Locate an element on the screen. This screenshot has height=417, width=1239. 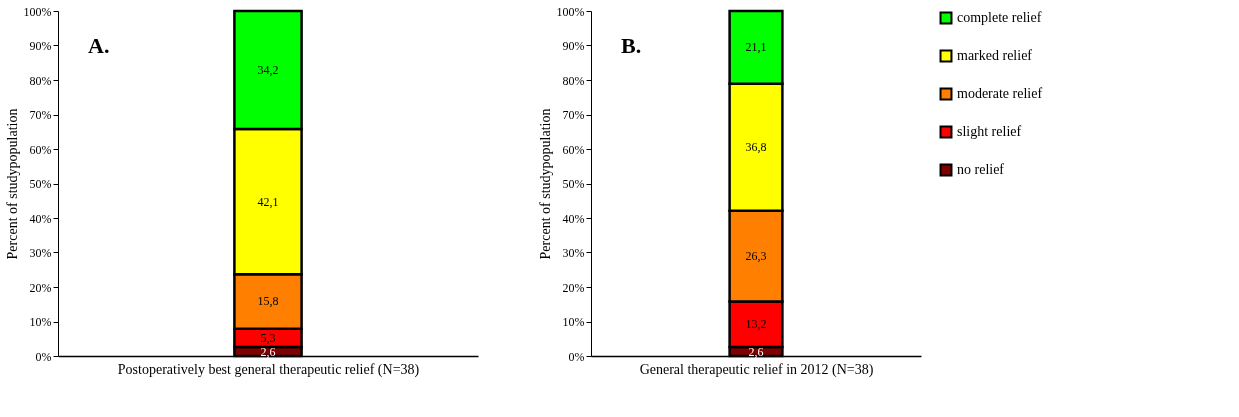
legend-label: moderate relief is located at coordinates (1000, 93).